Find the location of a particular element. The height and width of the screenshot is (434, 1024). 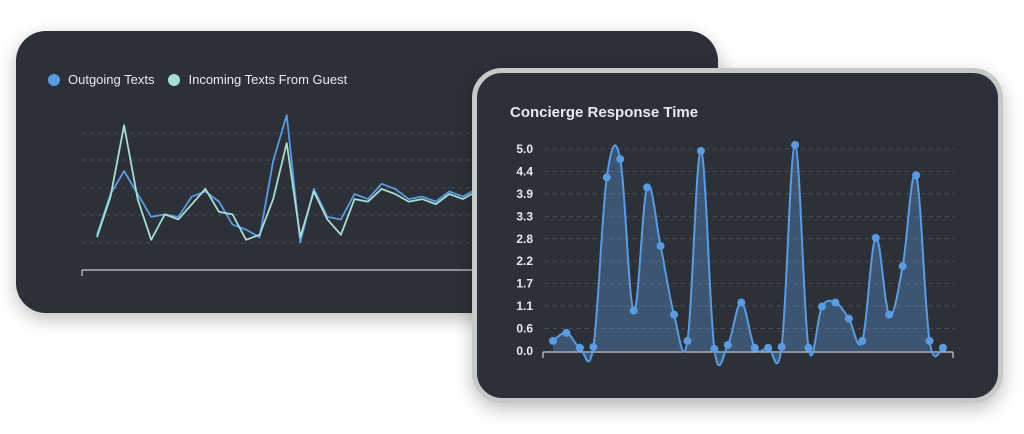

y-tick-label: 0.0 is located at coordinates (524, 351).